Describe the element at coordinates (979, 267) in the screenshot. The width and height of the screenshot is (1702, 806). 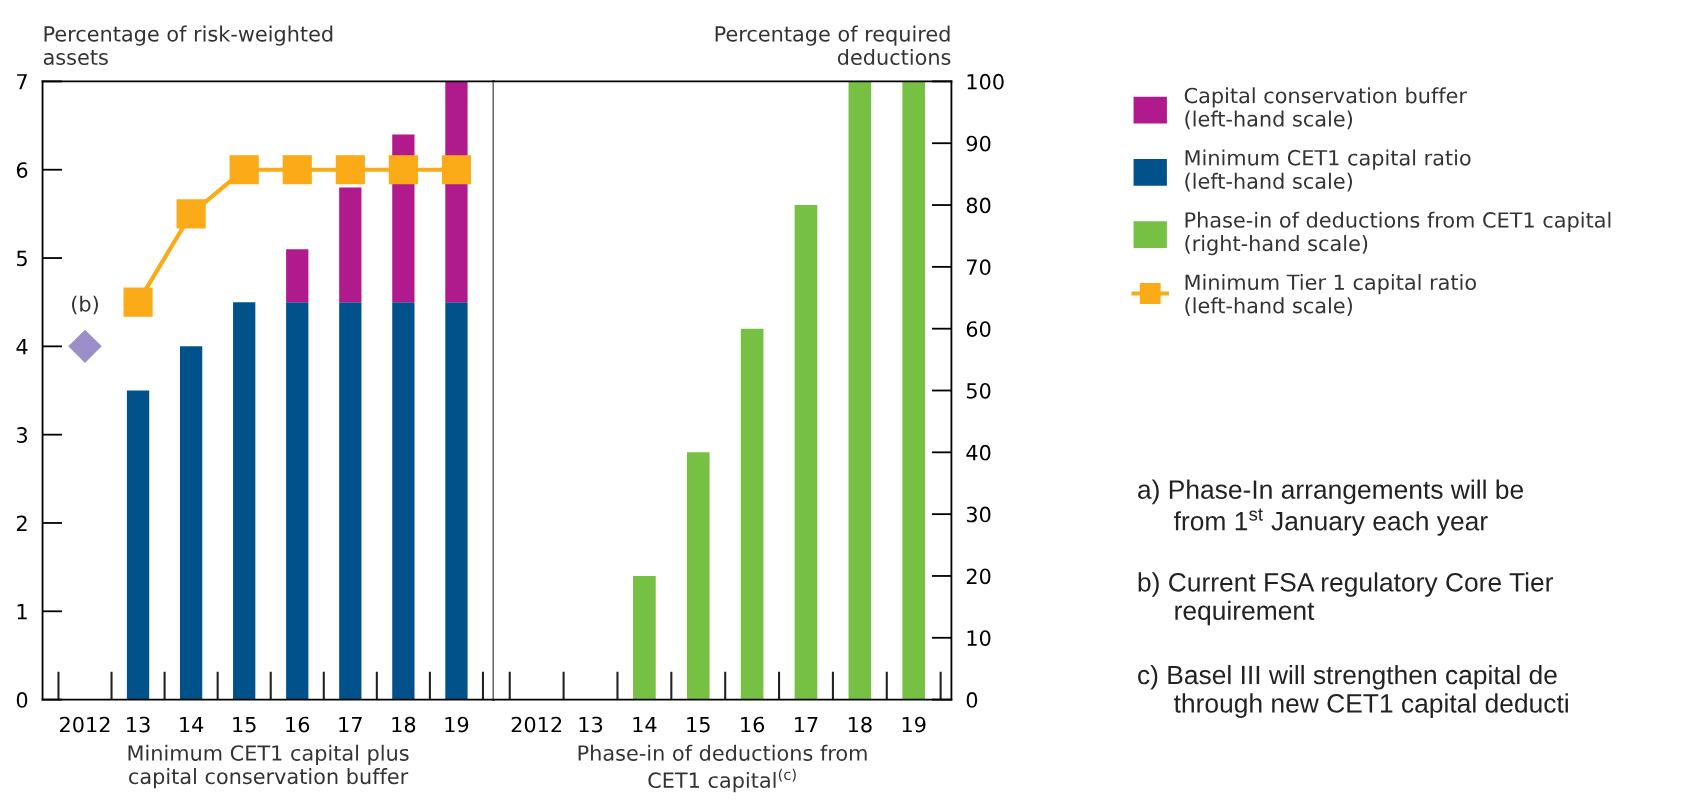
I see `y-tick-label: 70` at that location.